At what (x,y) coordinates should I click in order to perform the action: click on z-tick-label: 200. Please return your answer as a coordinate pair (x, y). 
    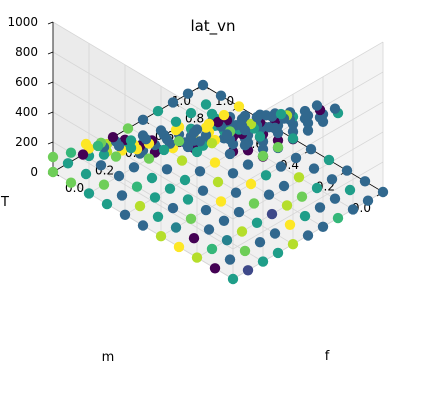
    Looking at the image, I should click on (26, 142).